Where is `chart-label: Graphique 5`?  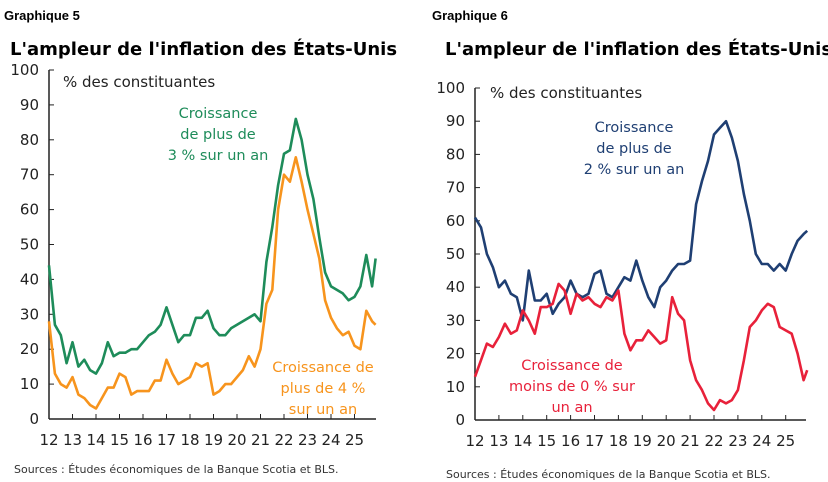
chart-label: Graphique 5 is located at coordinates (42, 15).